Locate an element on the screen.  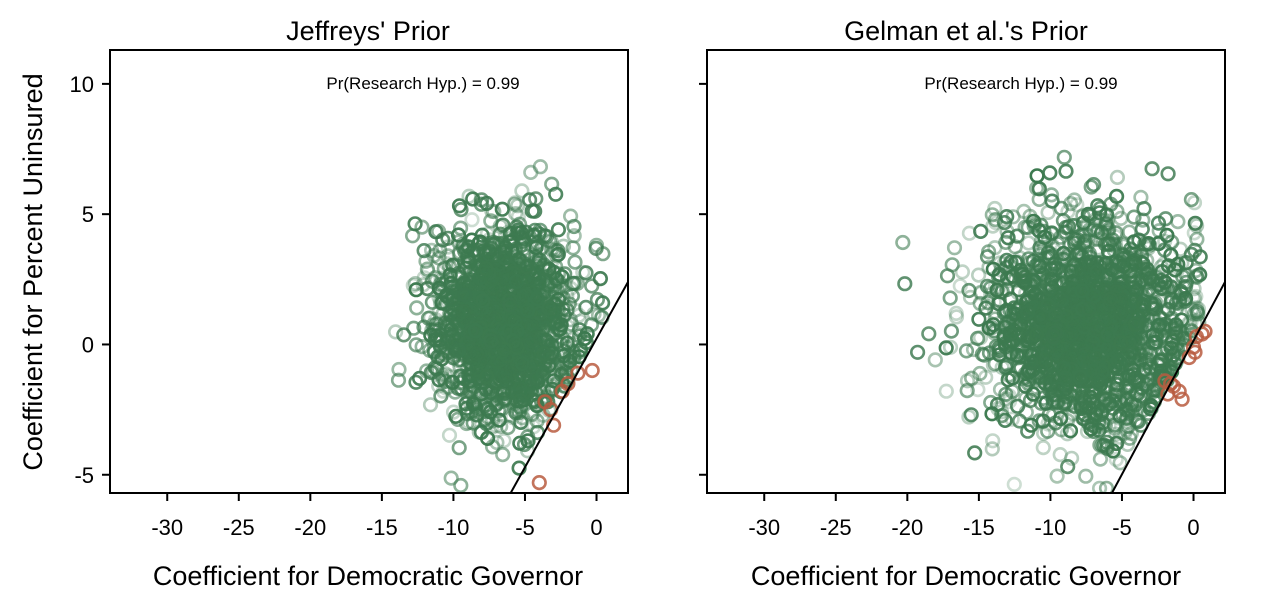
x-axis-label: Coefficient for Democratic Governor is located at coordinates (966, 576).